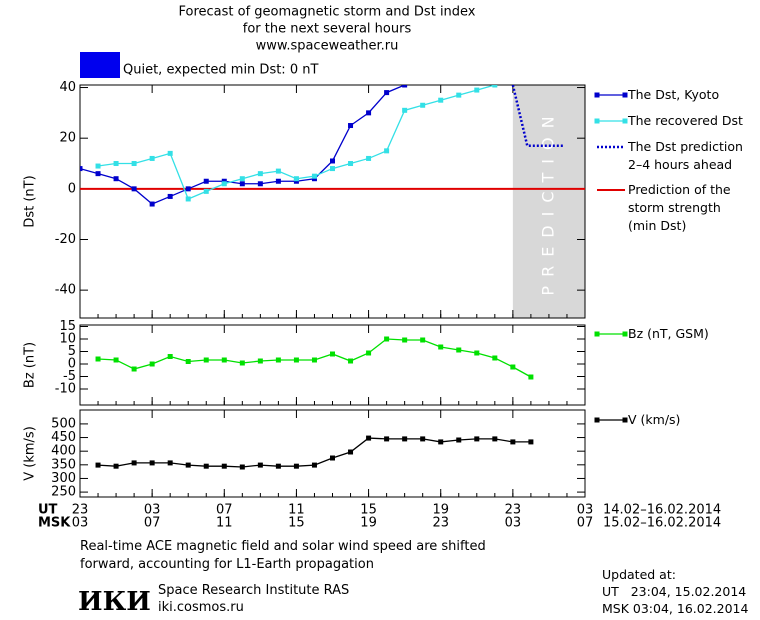  I want to click on y-tick-label: 500, so click(63, 423).